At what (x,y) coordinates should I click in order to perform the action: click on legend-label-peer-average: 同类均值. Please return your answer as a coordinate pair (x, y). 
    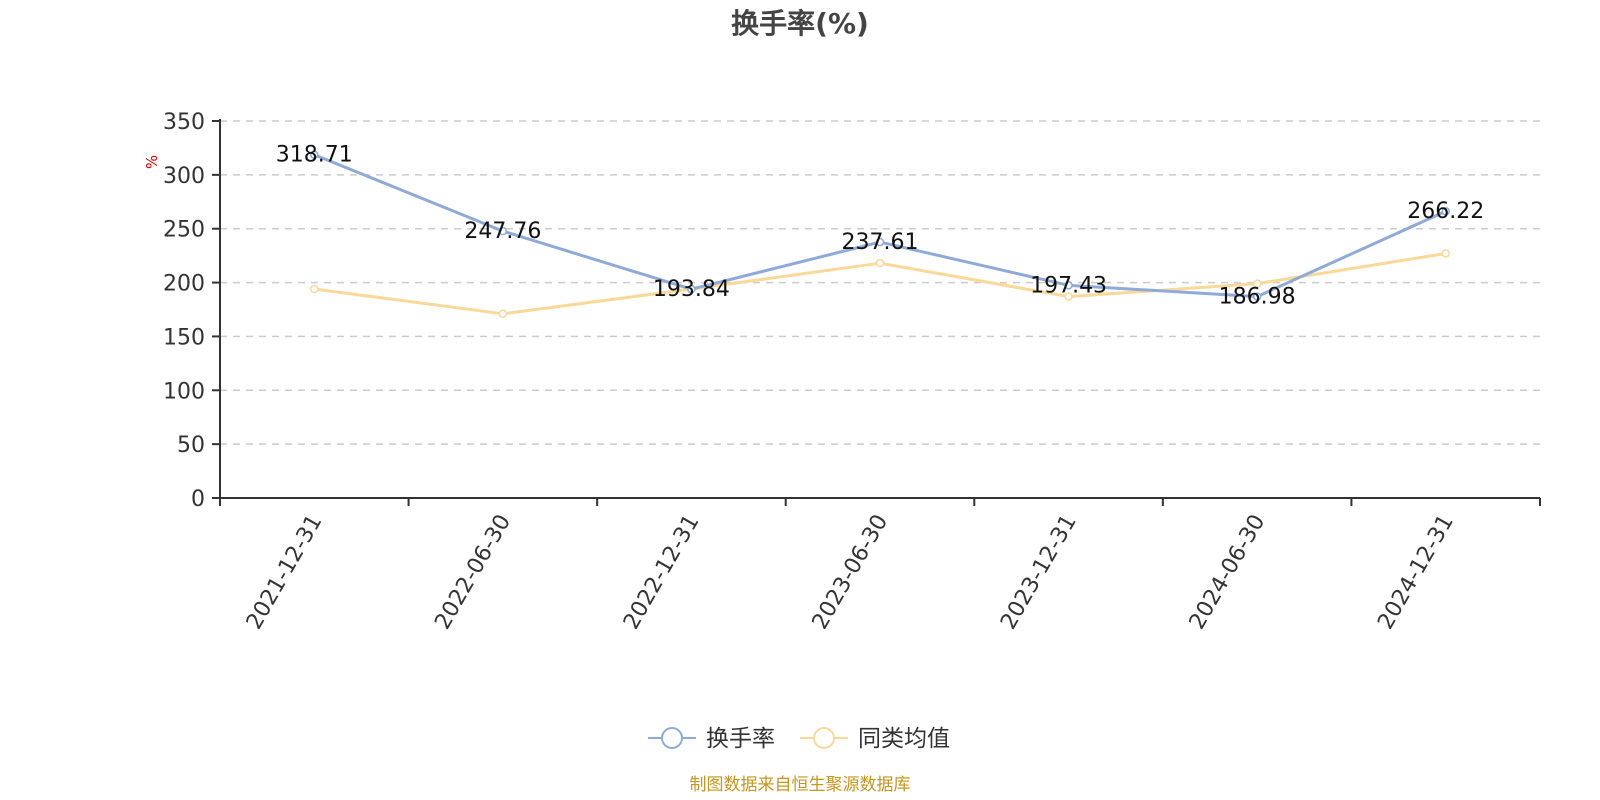
    Looking at the image, I should click on (904, 739).